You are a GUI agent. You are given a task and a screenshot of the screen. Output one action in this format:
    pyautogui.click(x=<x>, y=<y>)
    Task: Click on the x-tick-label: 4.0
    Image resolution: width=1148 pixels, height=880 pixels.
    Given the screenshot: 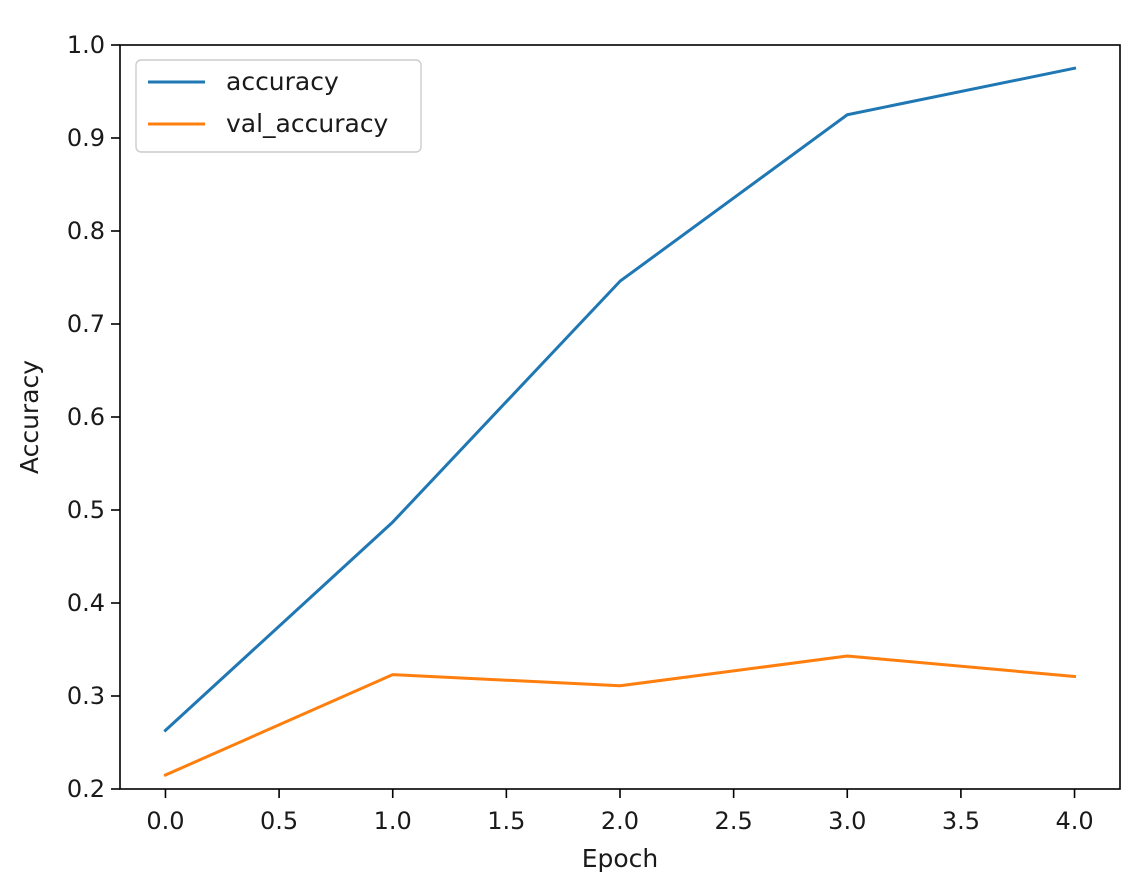 What is the action you would take?
    pyautogui.click(x=1074, y=821)
    